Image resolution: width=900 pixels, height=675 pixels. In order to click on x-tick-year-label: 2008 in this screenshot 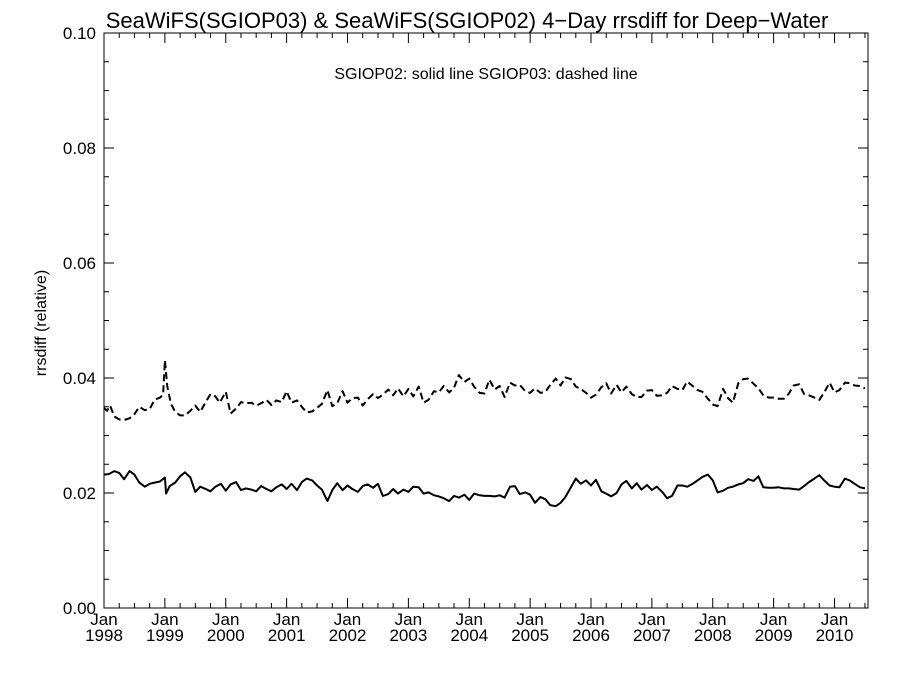, I will do `click(713, 635)`.